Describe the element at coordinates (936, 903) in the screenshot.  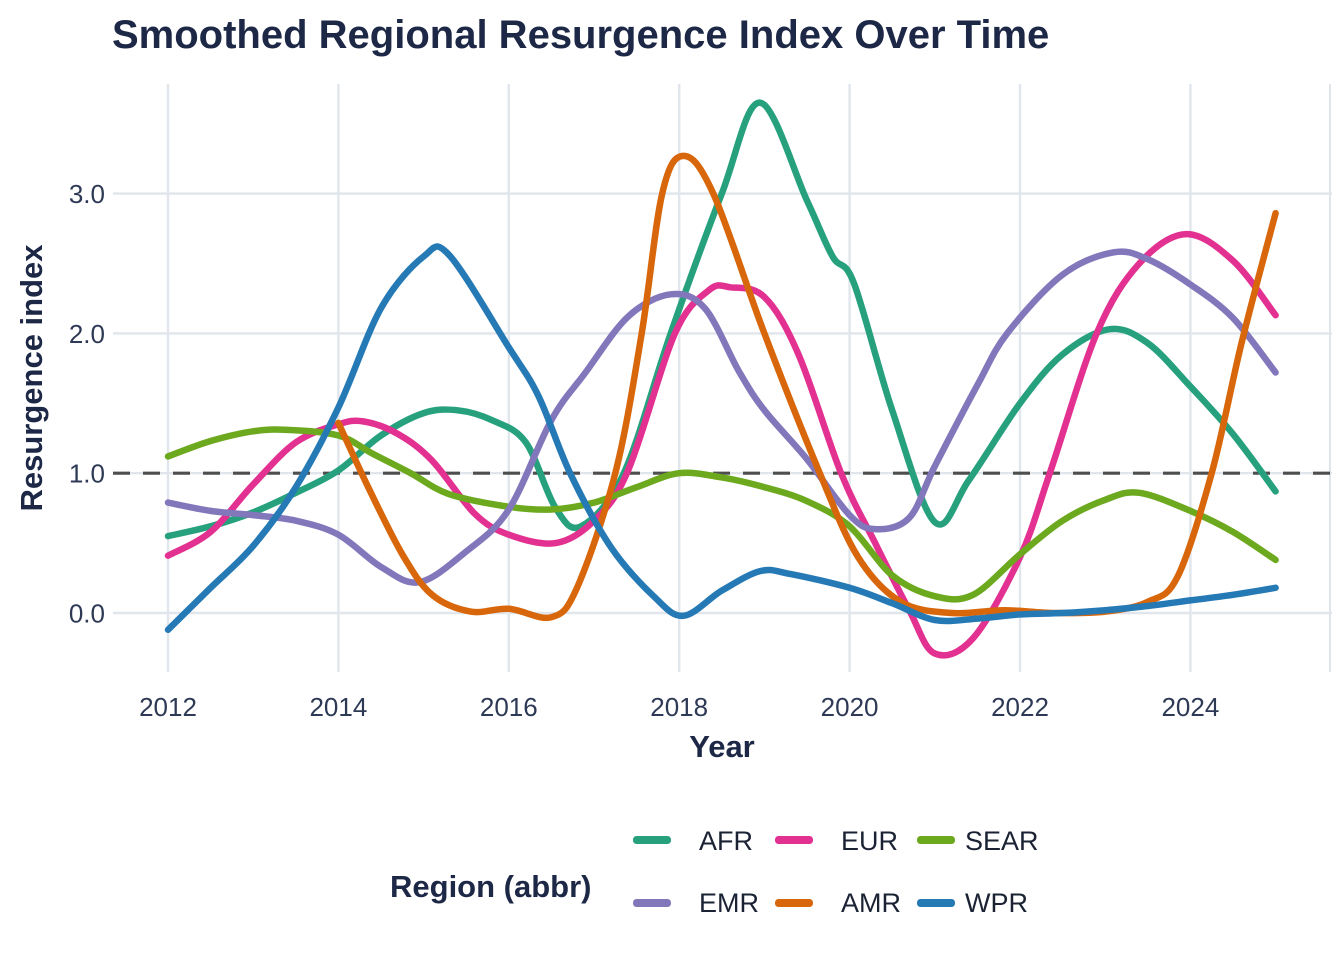
I see `legend-swatch-wpr` at that location.